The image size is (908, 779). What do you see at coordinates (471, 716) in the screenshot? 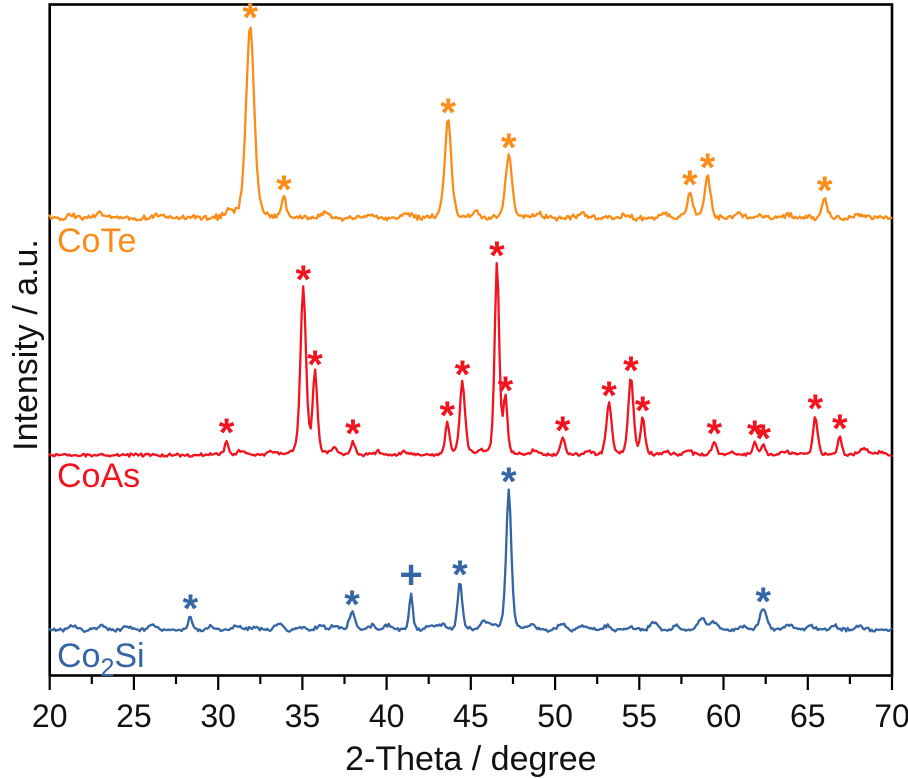
I see `x-tick-label: 45` at bounding box center [471, 716].